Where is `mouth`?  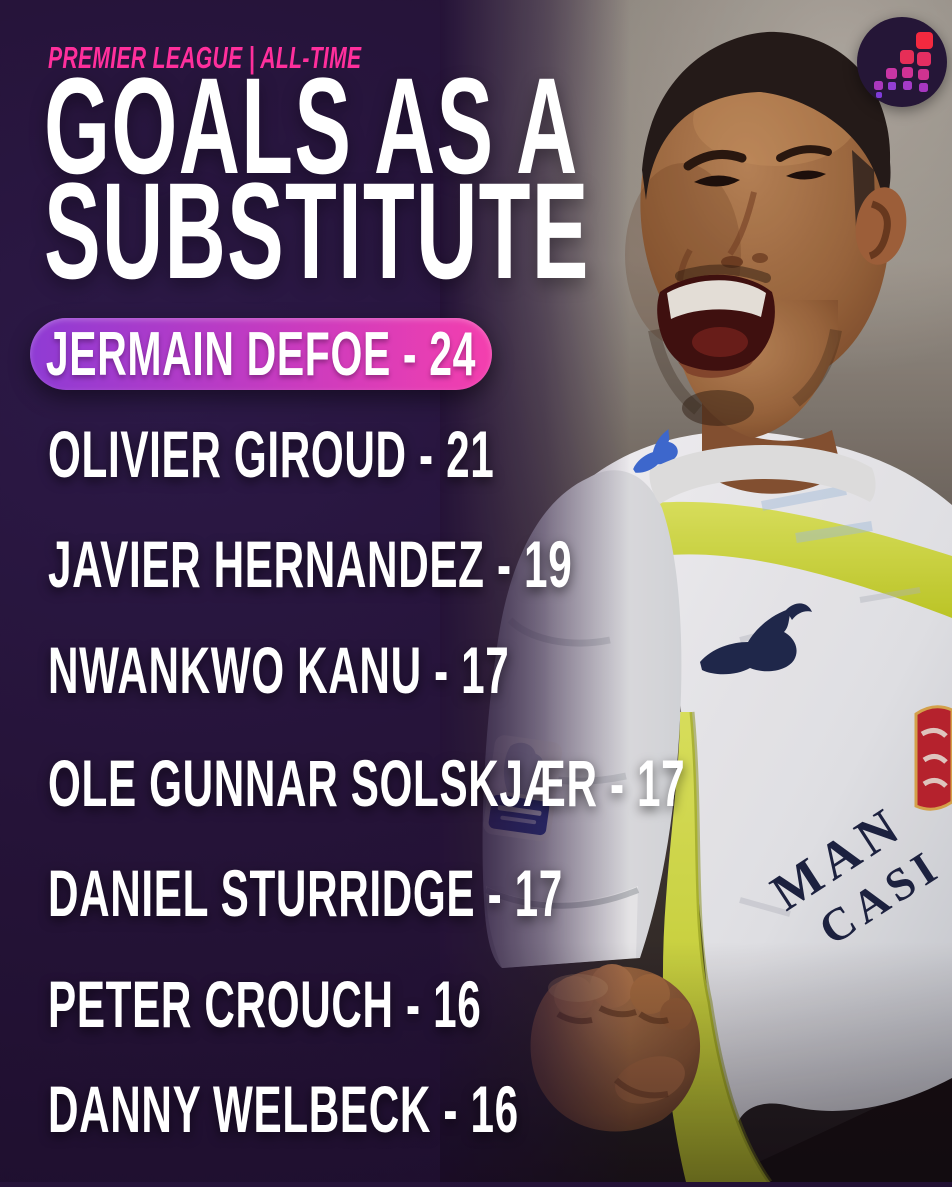 mouth is located at coordinates (716, 326).